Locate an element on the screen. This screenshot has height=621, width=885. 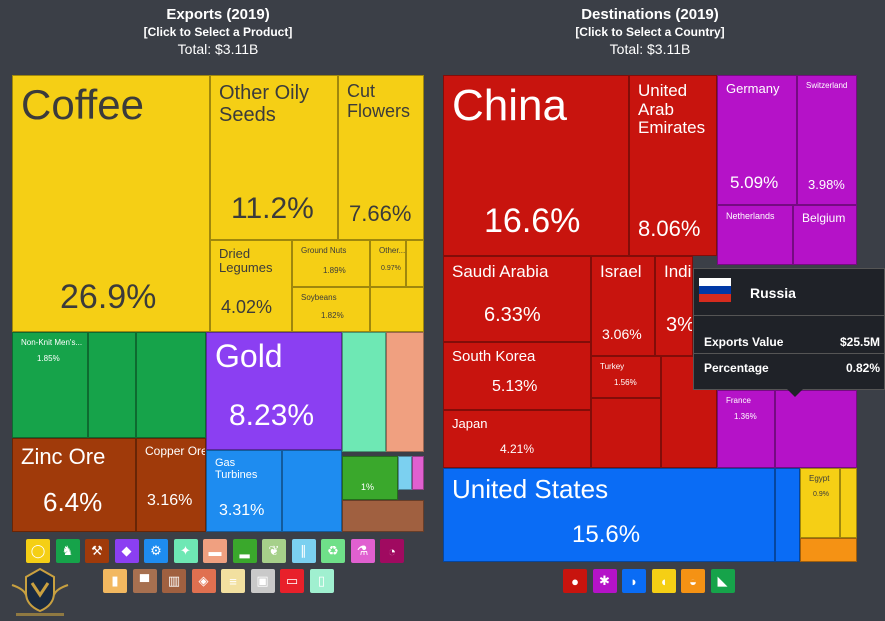
easel-icon: ▥ is located at coordinates (174, 581).